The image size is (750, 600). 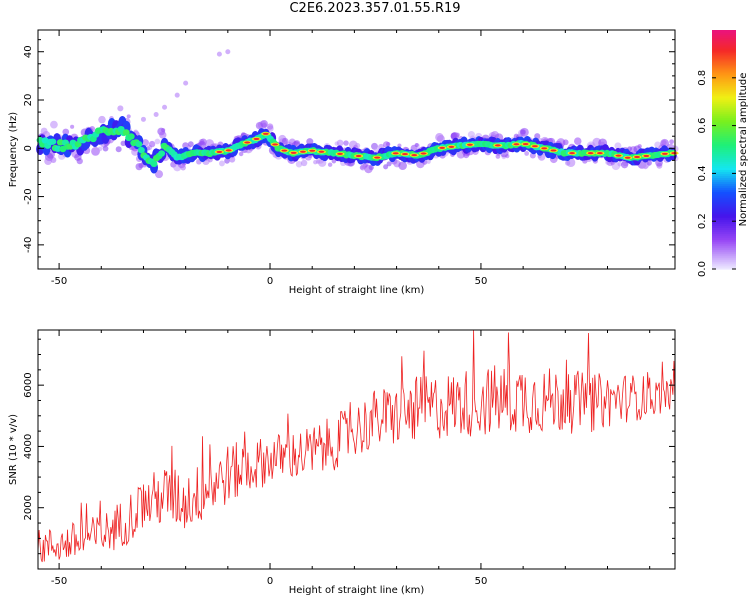 I want to click on y-tick-label: -20, so click(x=28, y=196).